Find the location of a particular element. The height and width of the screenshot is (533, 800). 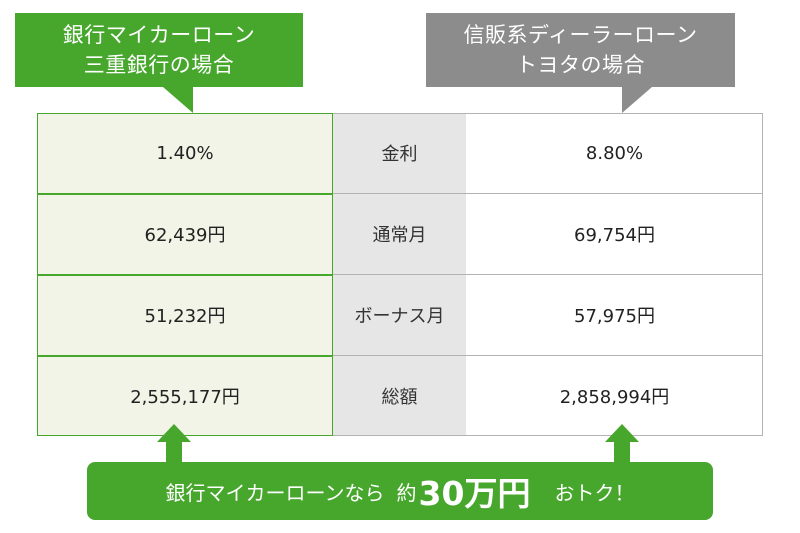

bank-loan-subtitle: 三重銀行の場合 is located at coordinates (159, 65).